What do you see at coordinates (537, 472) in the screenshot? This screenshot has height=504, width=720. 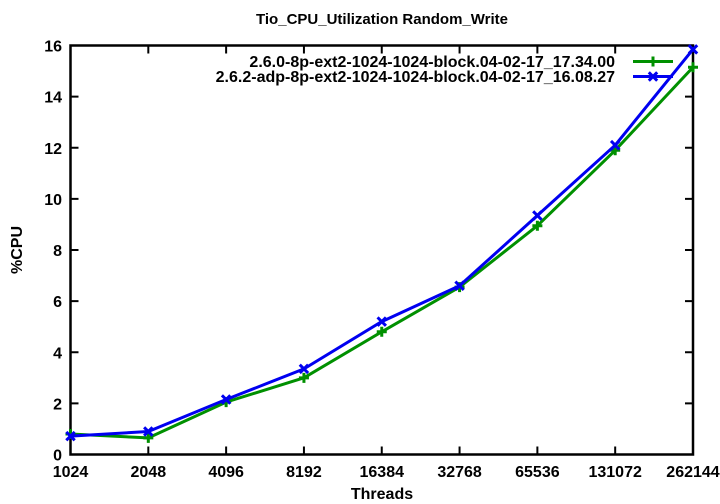 I see `x-tick-label: 65536` at bounding box center [537, 472].